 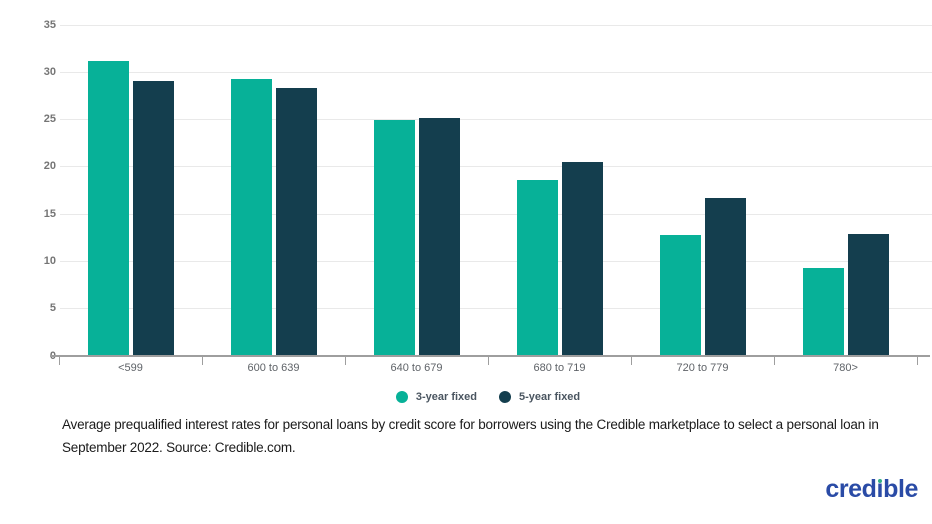 I want to click on chart-legend: 3-year fixed 5-year fixed, so click(x=488, y=397).